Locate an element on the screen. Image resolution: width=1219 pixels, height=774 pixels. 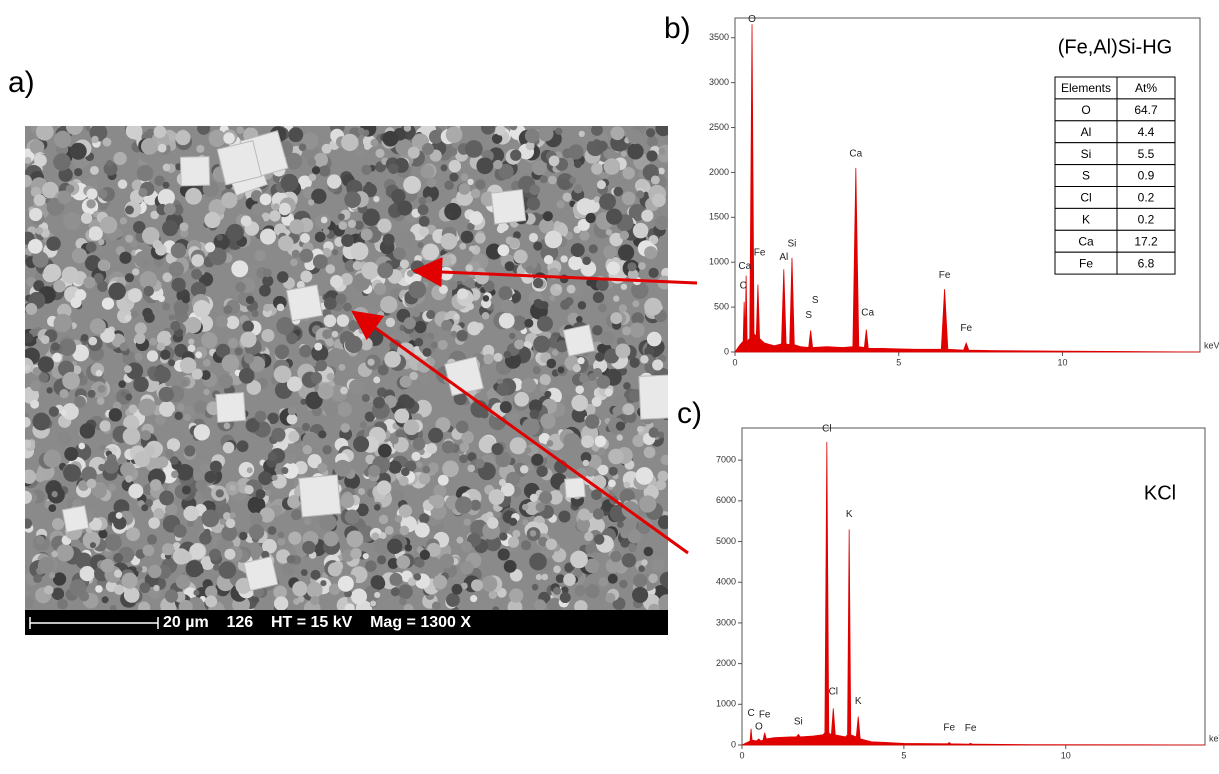
y-tick-label: 4000 is located at coordinates (726, 582).